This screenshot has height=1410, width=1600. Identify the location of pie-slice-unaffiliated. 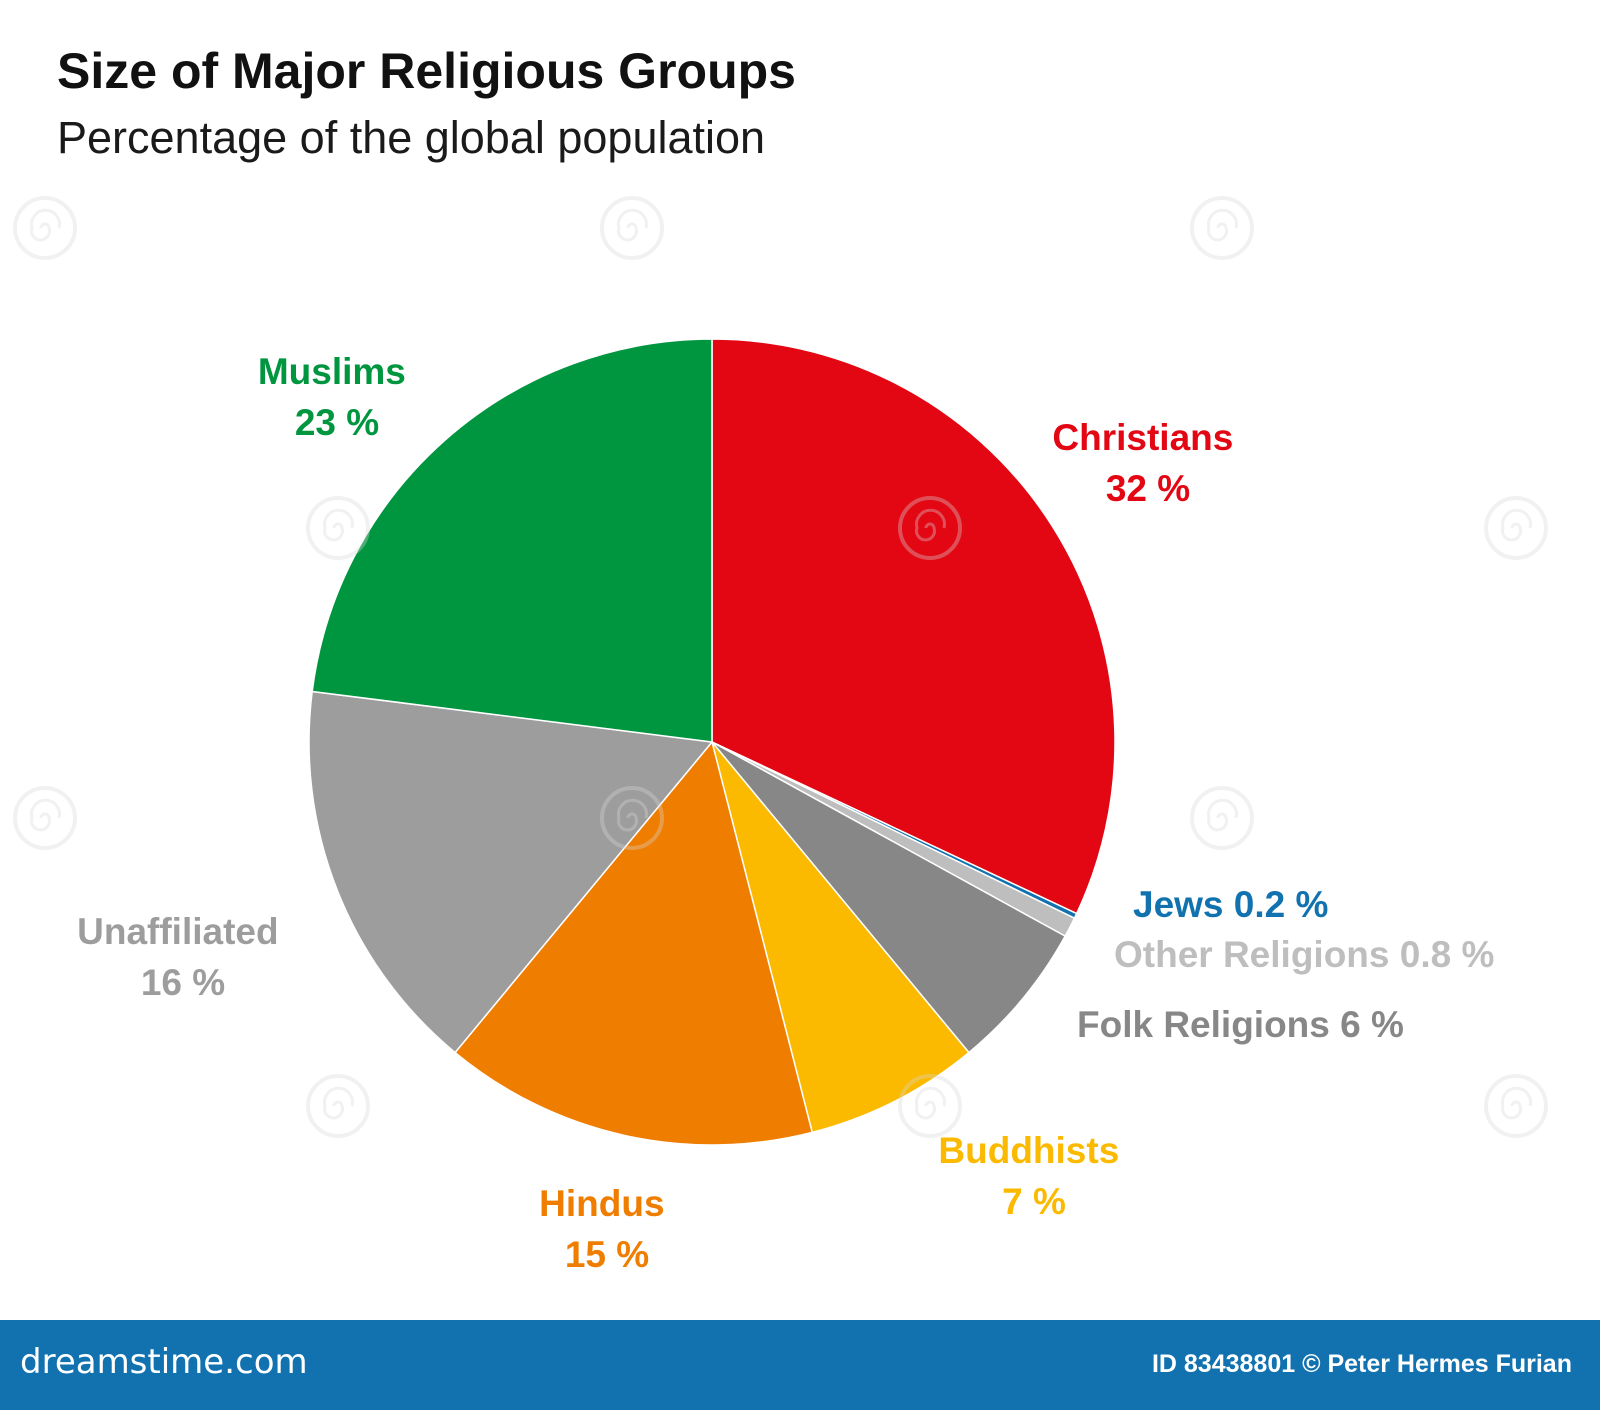
(510, 872).